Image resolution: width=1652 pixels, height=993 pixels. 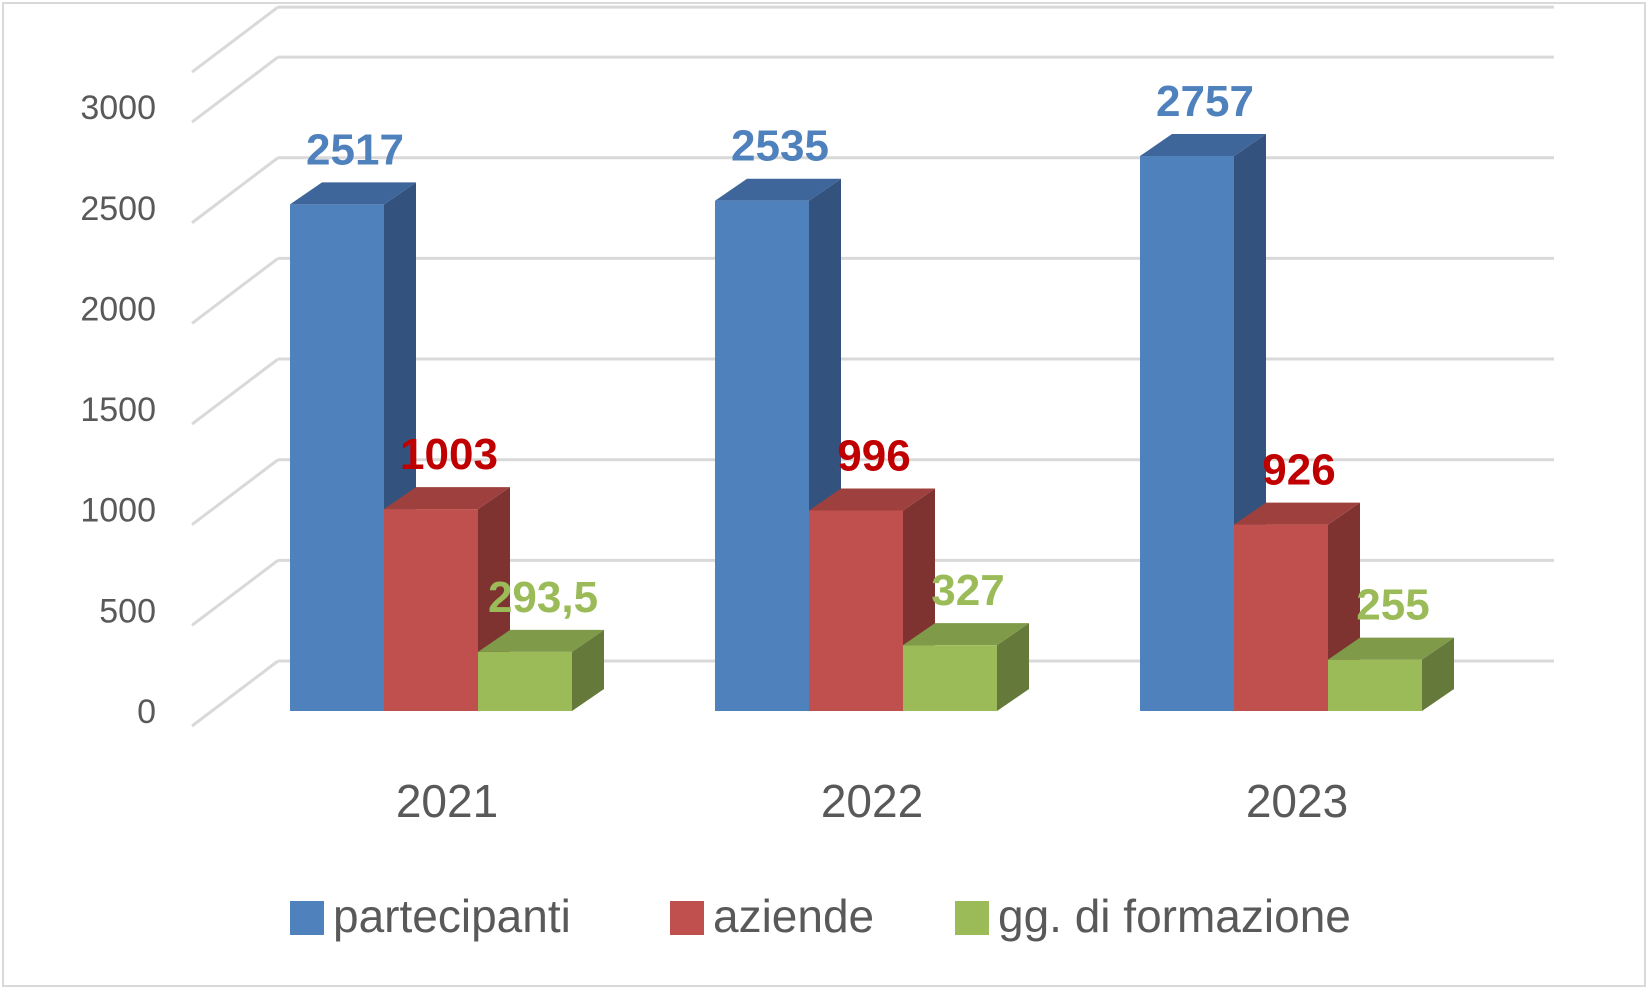 What do you see at coordinates (872, 801) in the screenshot?
I see `x-tick-label: 2022` at bounding box center [872, 801].